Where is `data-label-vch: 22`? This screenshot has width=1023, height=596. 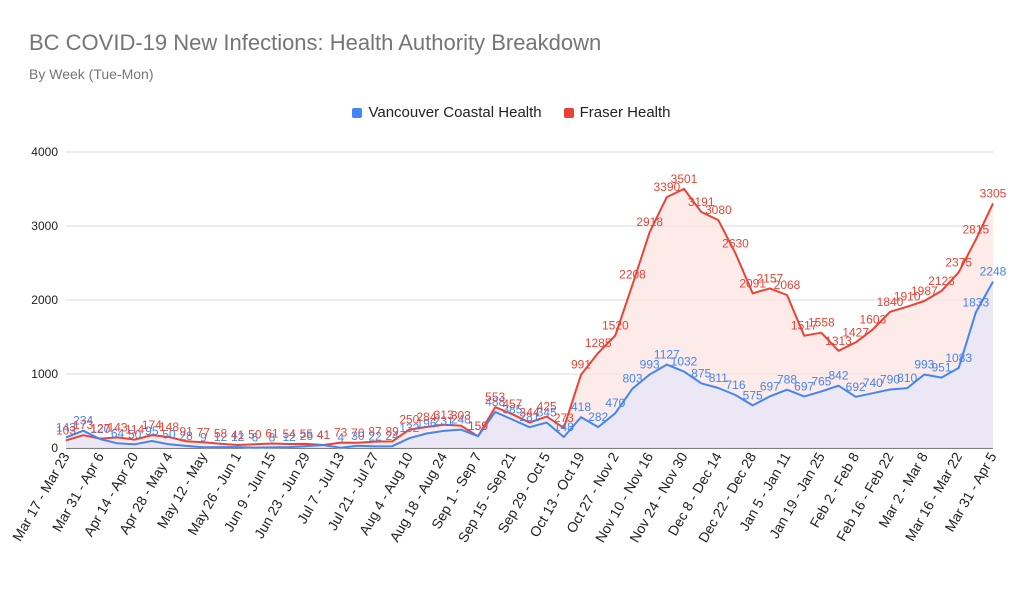 data-label-vch: 22 is located at coordinates (375, 436).